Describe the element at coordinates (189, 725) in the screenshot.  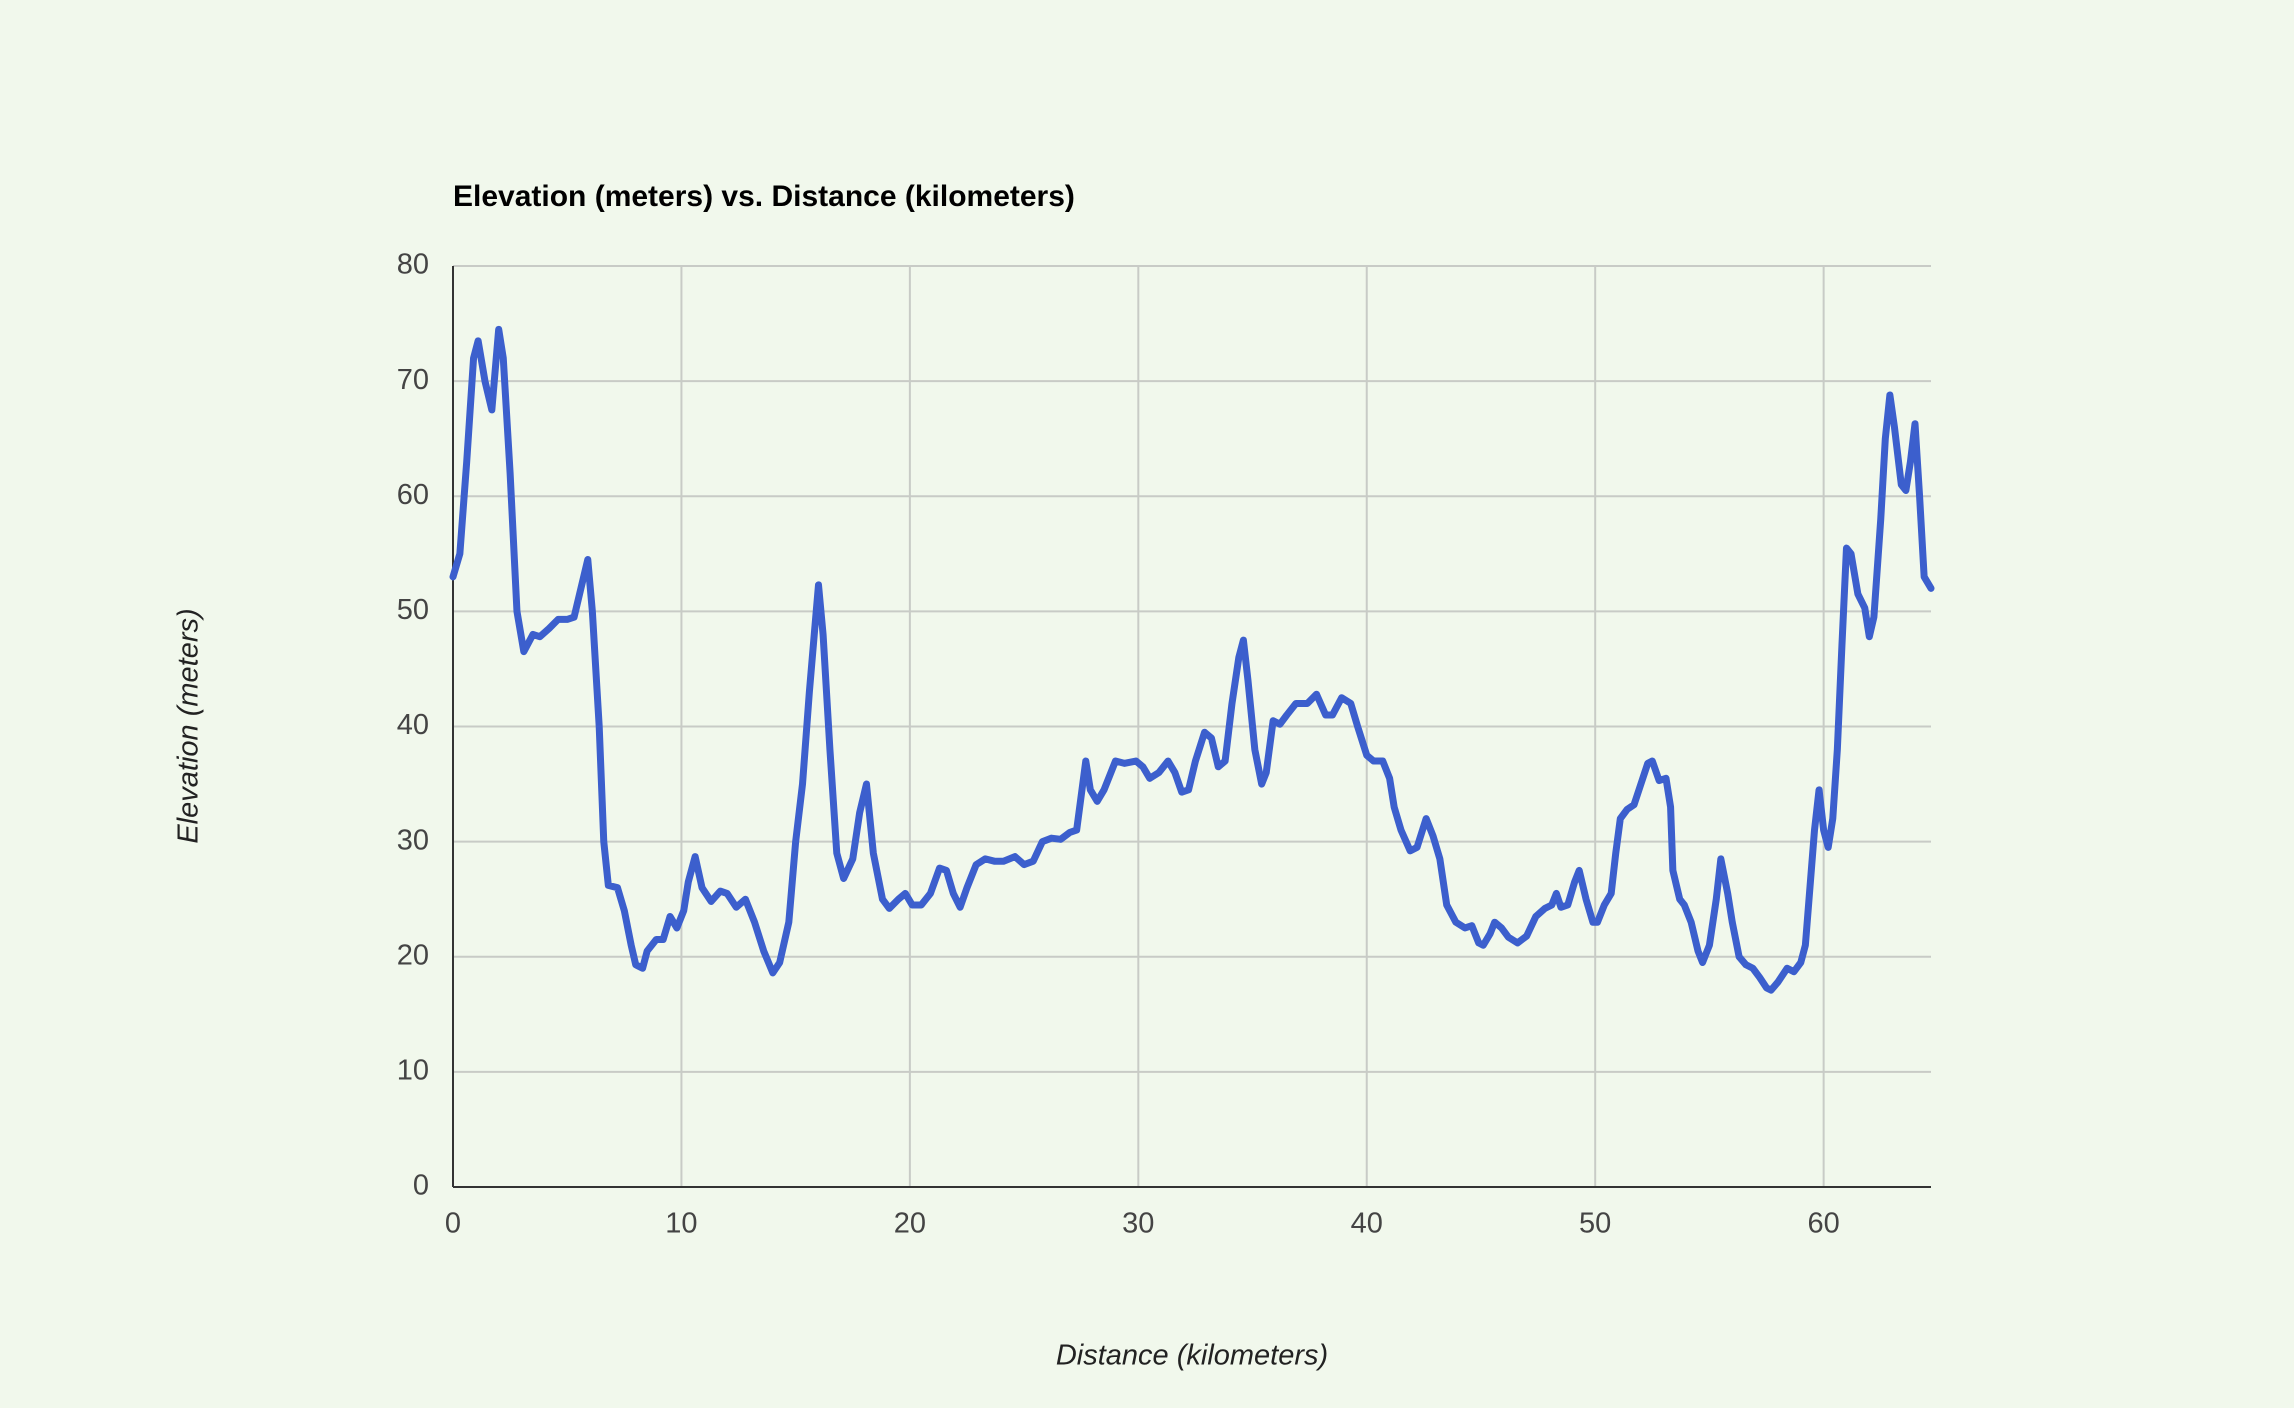
I see `y-axis-label: Elevation (meters)` at that location.